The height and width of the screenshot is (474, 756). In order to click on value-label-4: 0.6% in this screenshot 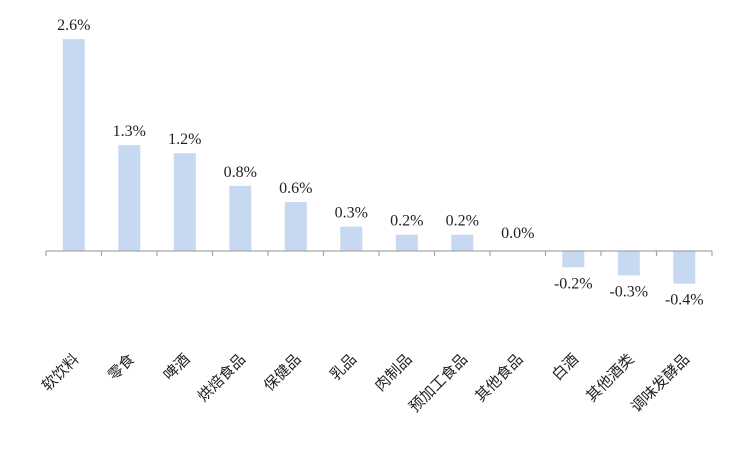, I will do `click(295, 188)`.